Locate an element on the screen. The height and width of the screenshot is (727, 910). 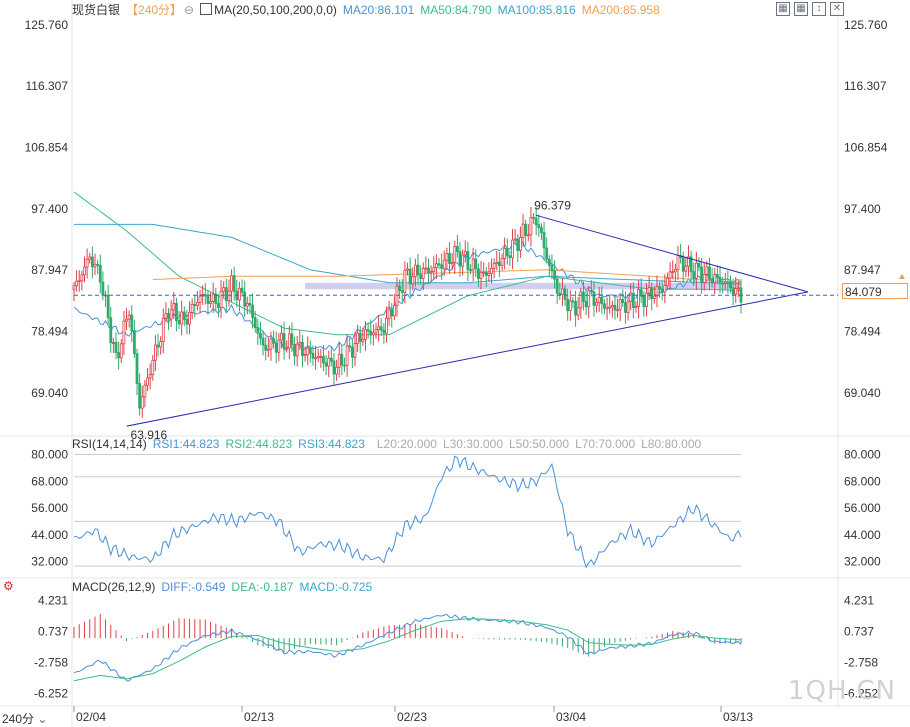
settings-icon: ⊖ is located at coordinates (189, 10).